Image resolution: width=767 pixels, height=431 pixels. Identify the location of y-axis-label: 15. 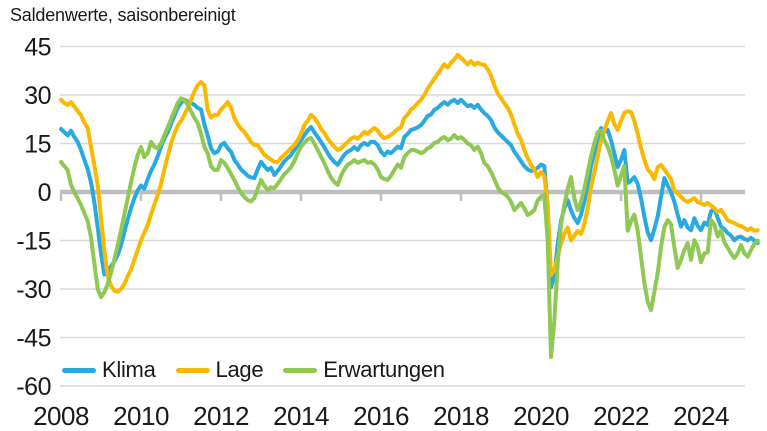
(37, 145).